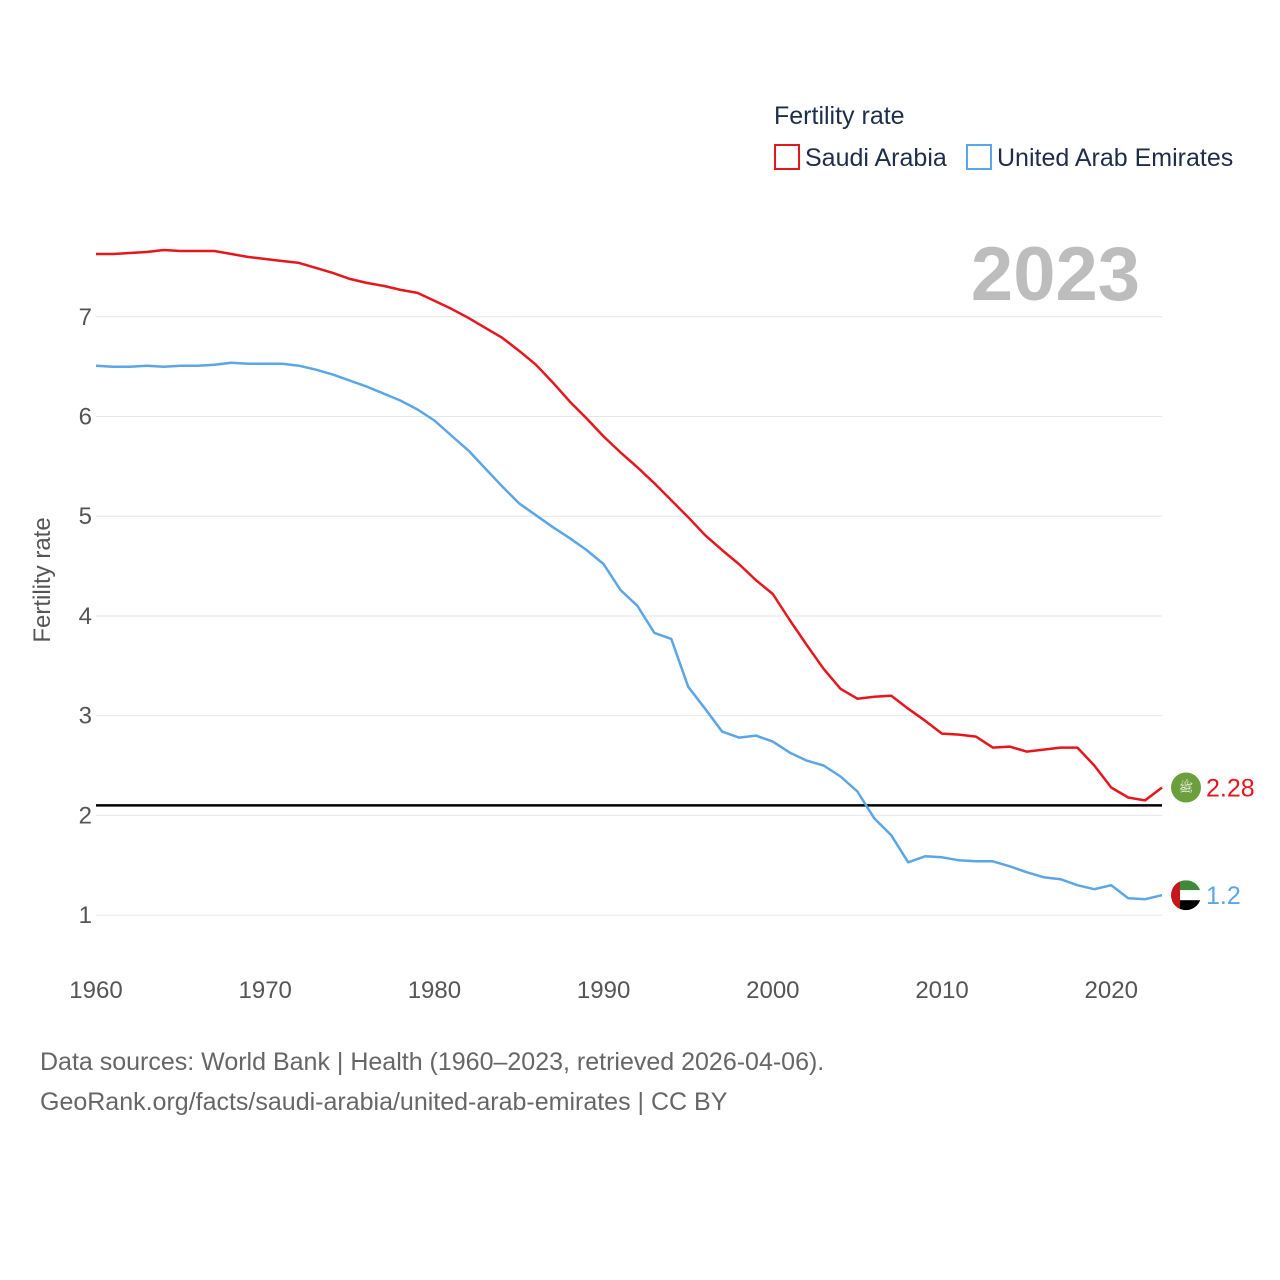 The width and height of the screenshot is (1280, 1280). Describe the element at coordinates (85, 716) in the screenshot. I see `y-tick-label: 3` at that location.